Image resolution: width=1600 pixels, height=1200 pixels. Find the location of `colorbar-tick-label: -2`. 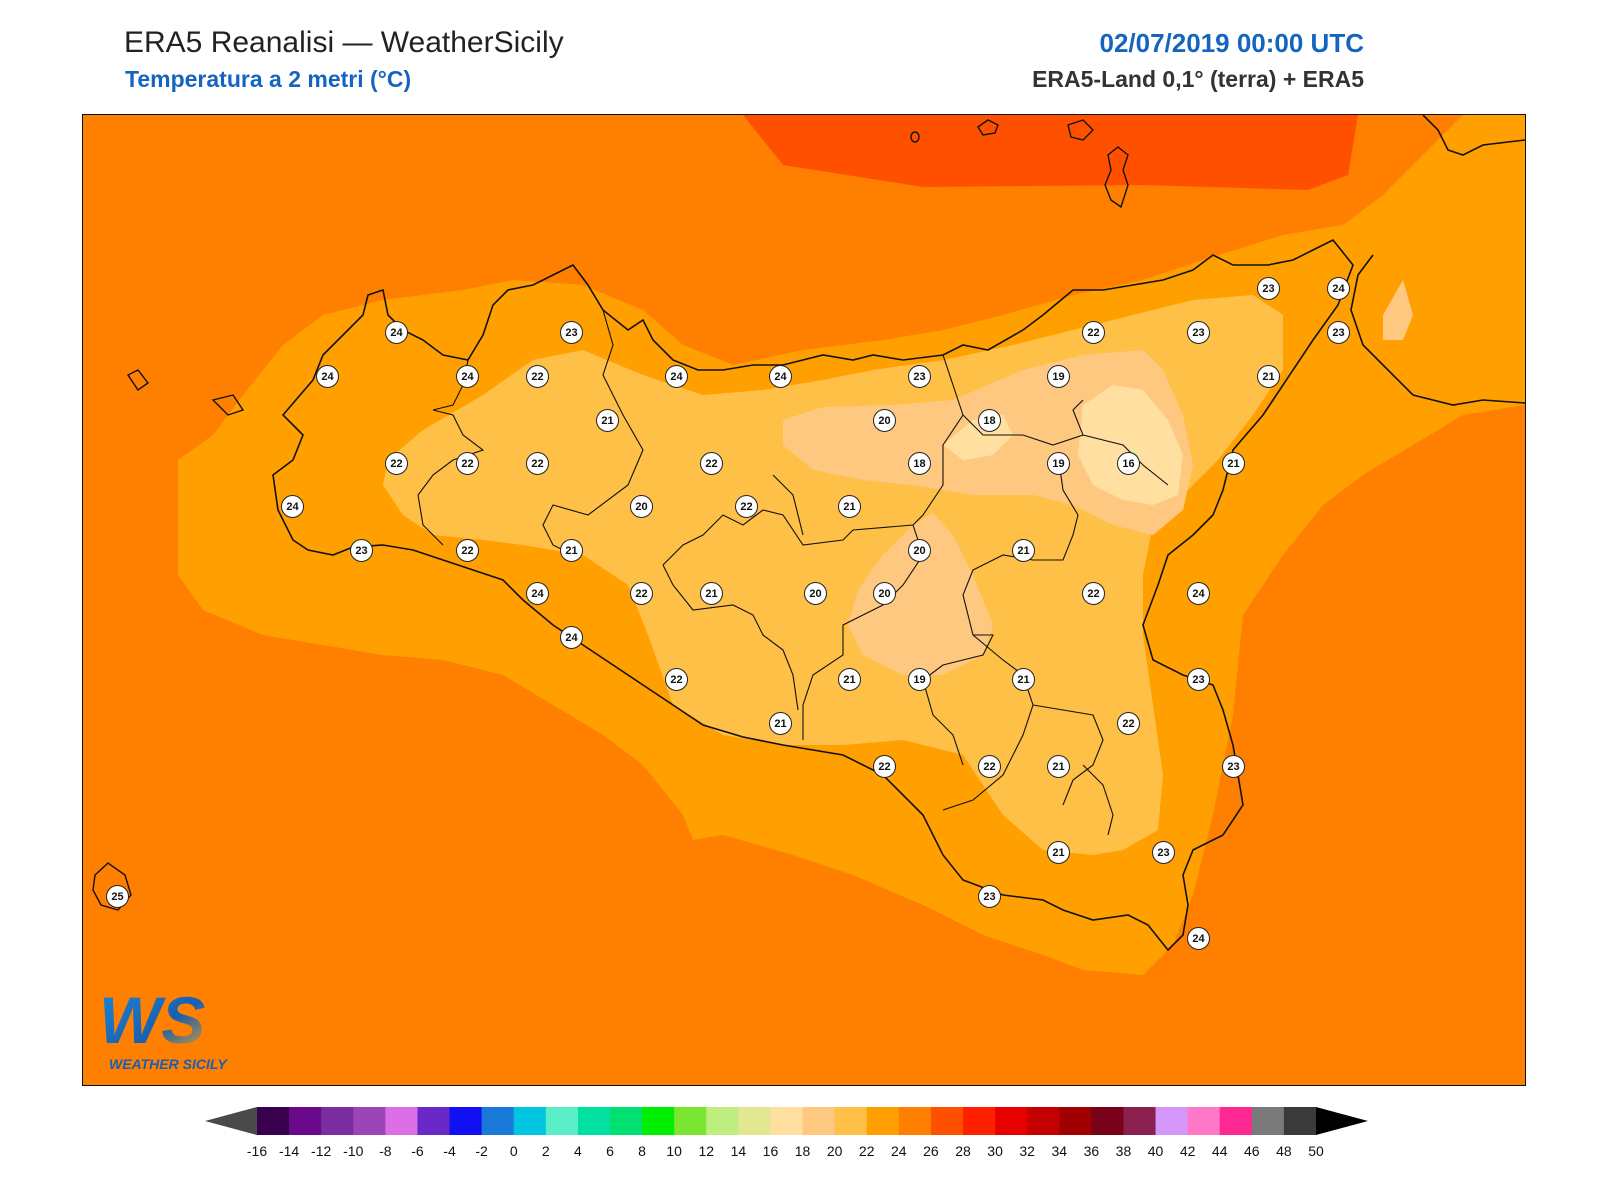

colorbar-tick-label: -2 is located at coordinates (481, 1151).